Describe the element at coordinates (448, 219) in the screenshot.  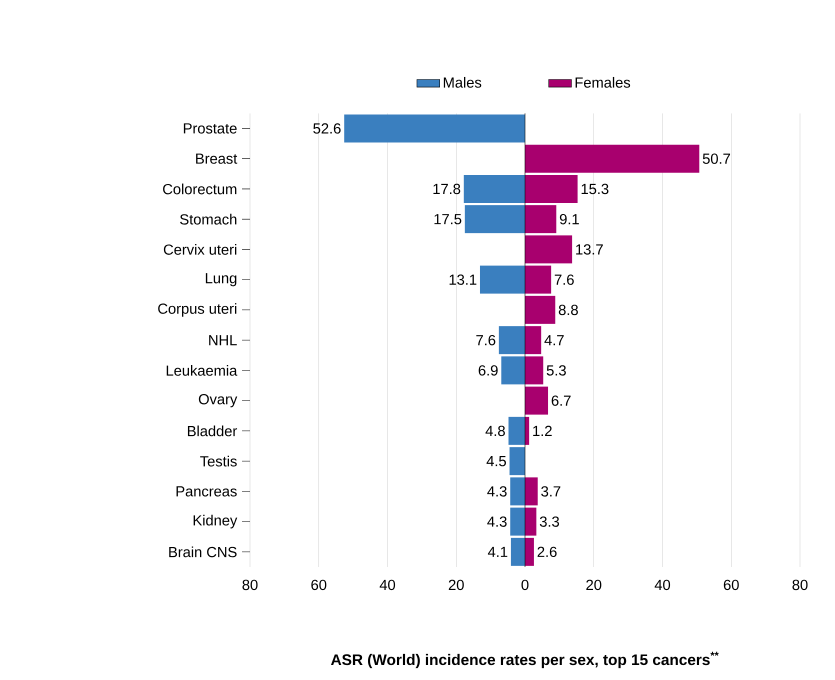
I see `data-label: 17.5` at that location.